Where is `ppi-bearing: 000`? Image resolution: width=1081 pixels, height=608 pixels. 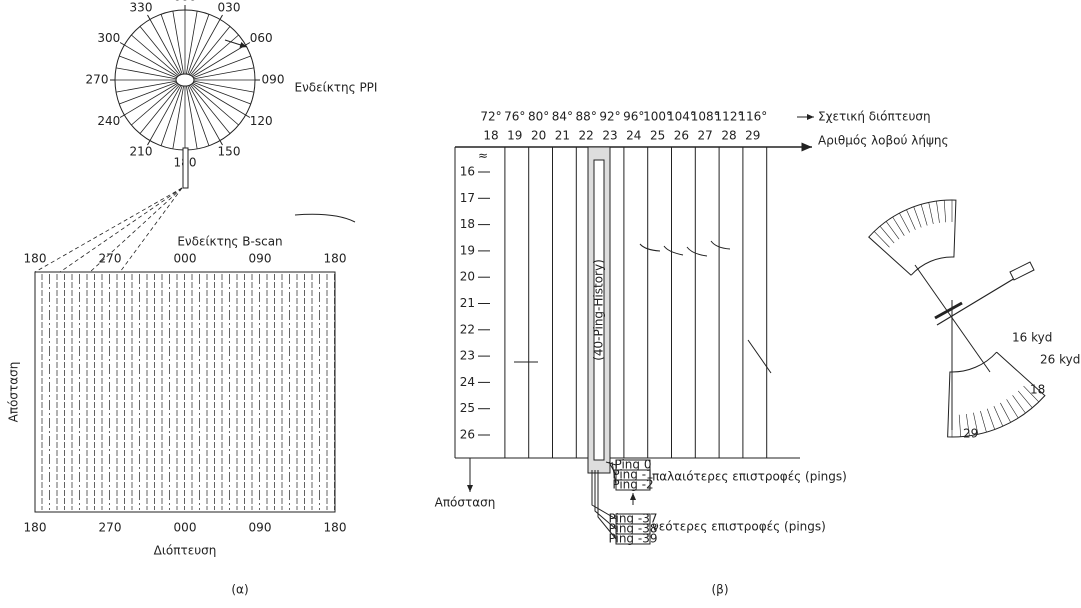
ppi-bearing: 000 is located at coordinates (185, 2).